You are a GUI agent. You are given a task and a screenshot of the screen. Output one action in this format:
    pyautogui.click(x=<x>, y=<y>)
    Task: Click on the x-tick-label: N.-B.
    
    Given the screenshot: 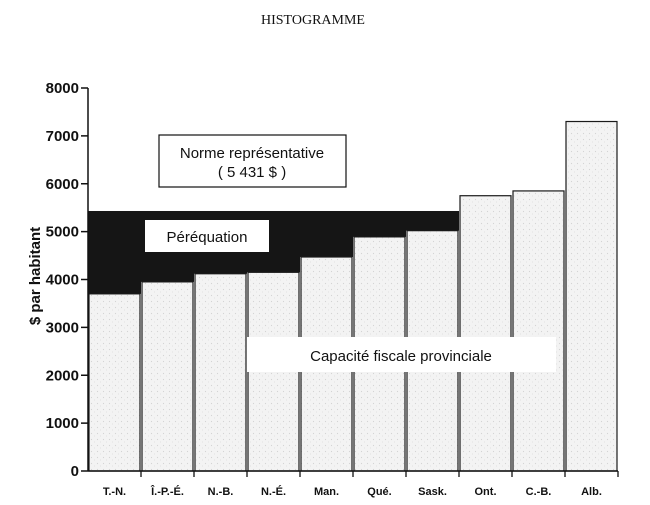 What is the action you would take?
    pyautogui.click(x=221, y=492)
    